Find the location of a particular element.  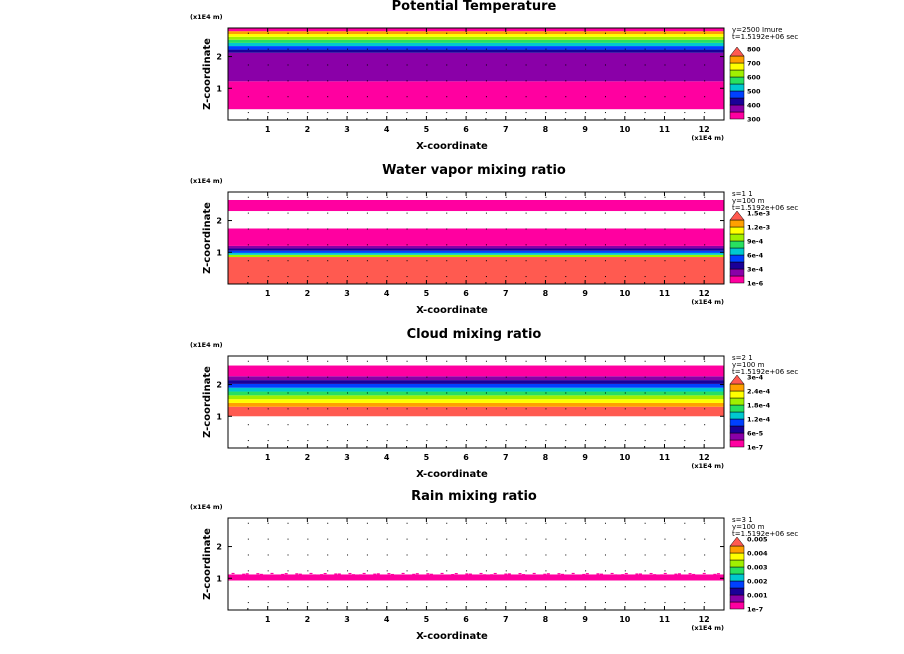

colorbar-label: 500 is located at coordinates (754, 92).